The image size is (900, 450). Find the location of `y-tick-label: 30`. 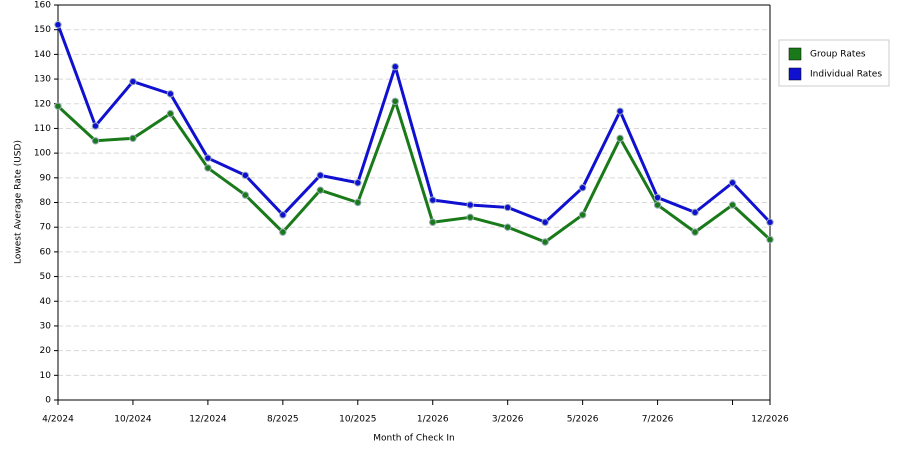

y-tick-label: 30 is located at coordinates (46, 326).